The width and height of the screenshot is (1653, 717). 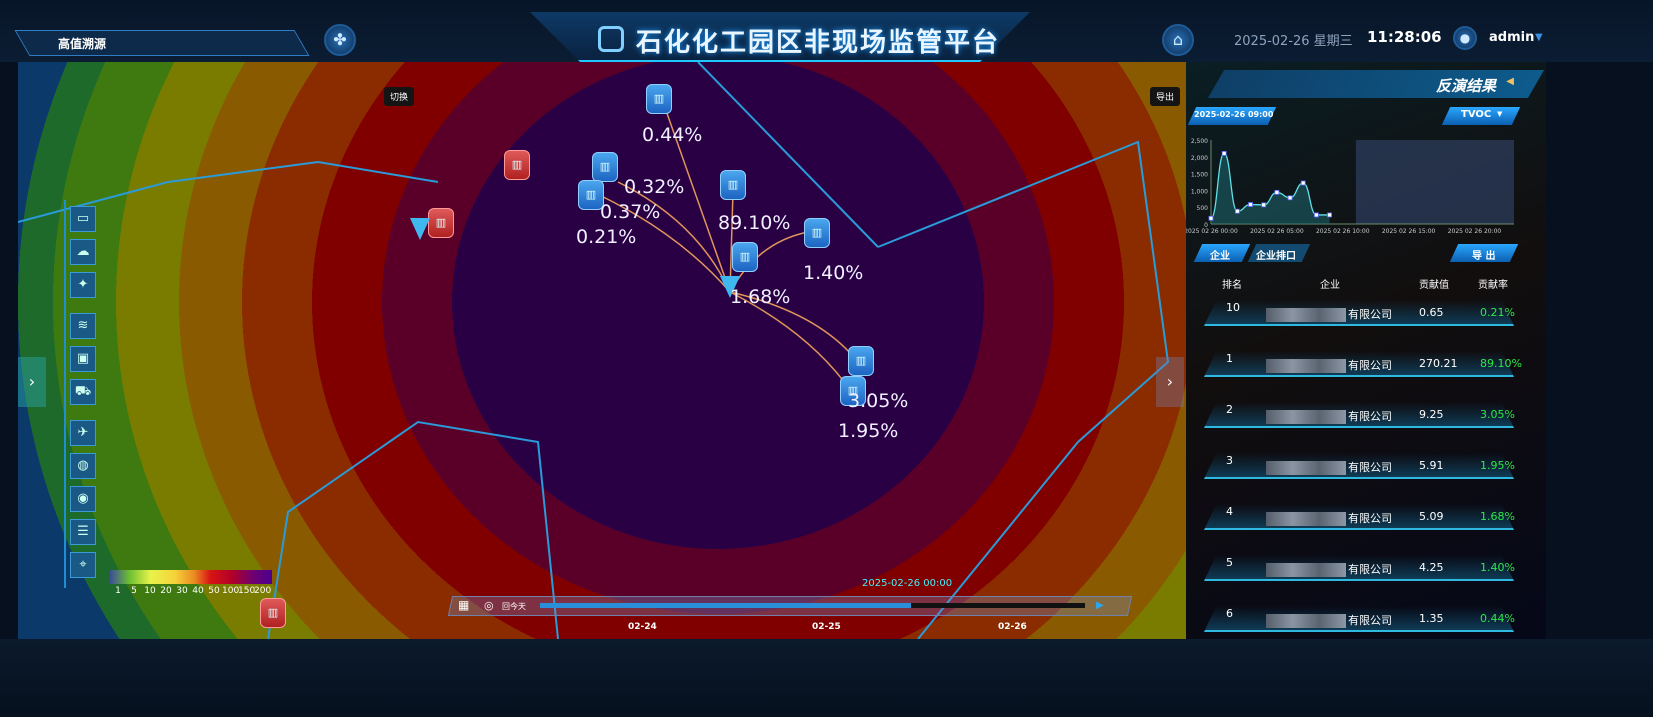 I want to click on contribution-value: 9.25, so click(x=1431, y=414).